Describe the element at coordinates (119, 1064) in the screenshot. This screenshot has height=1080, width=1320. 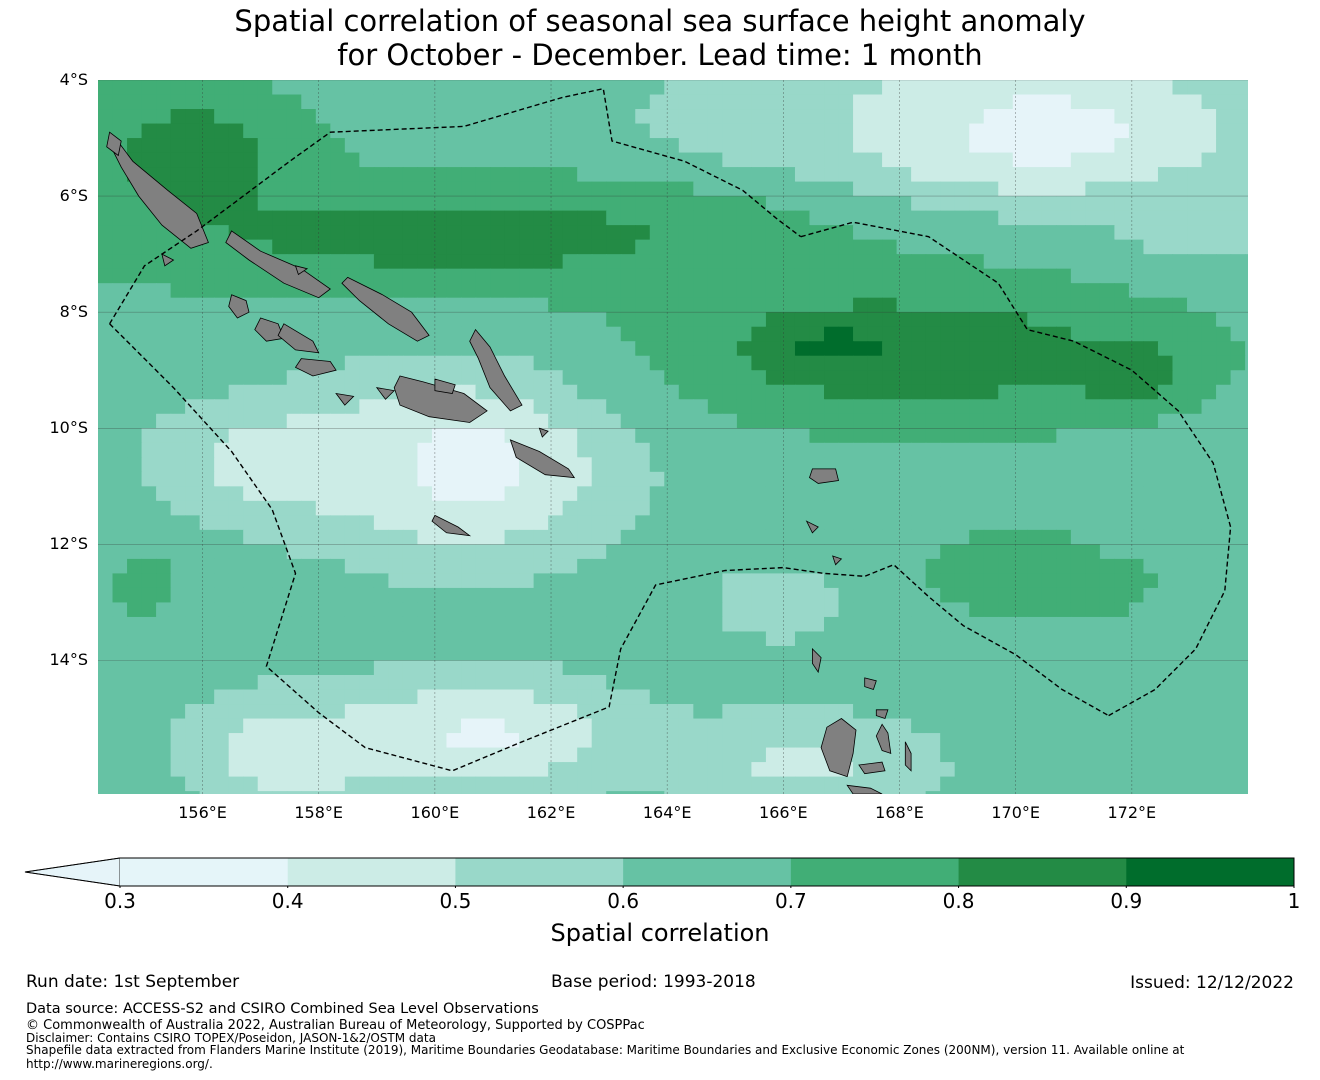
I see `shapefile-url: http://www.marineregions.org/.` at that location.